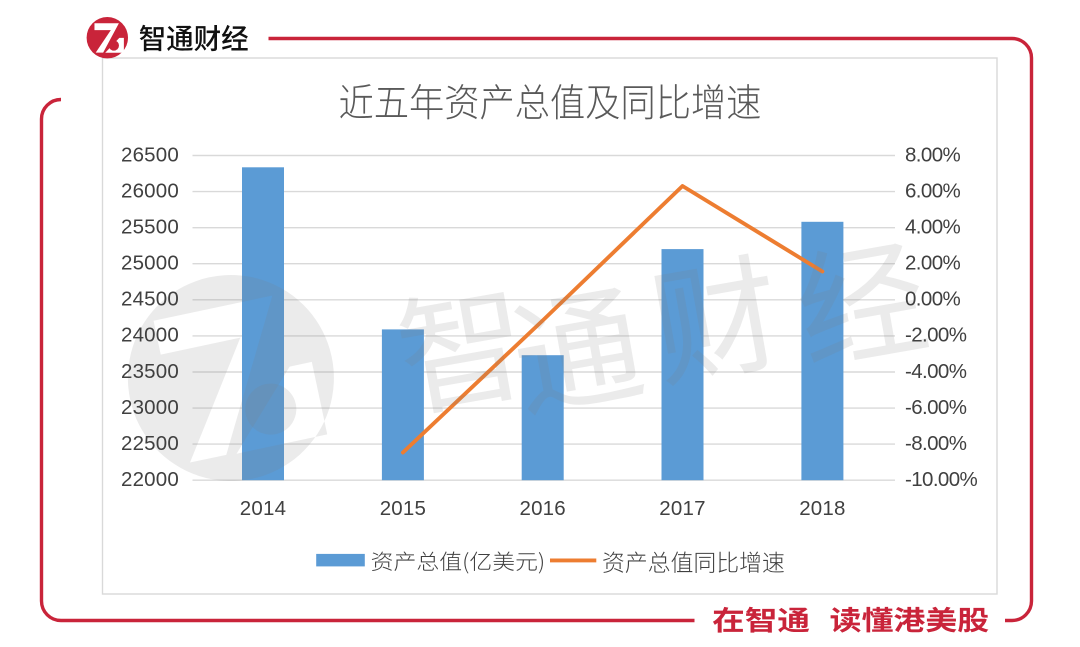  What do you see at coordinates (932, 263) in the screenshot?
I see `svg-text: 2.00%` at bounding box center [932, 263].